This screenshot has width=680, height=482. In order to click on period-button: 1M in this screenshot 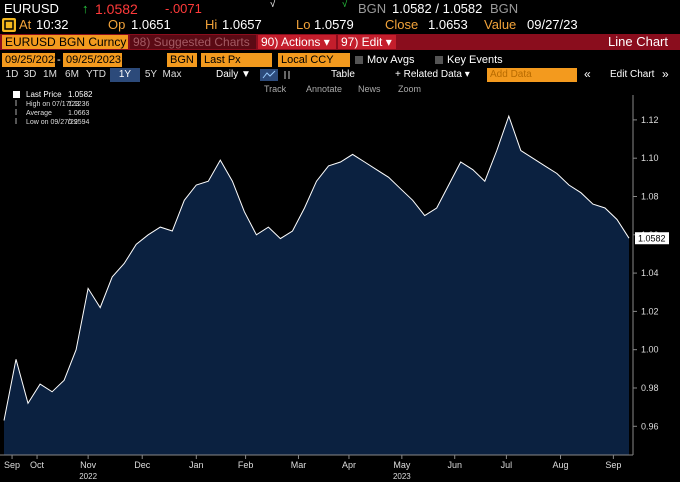, I will do `click(50, 74)`.